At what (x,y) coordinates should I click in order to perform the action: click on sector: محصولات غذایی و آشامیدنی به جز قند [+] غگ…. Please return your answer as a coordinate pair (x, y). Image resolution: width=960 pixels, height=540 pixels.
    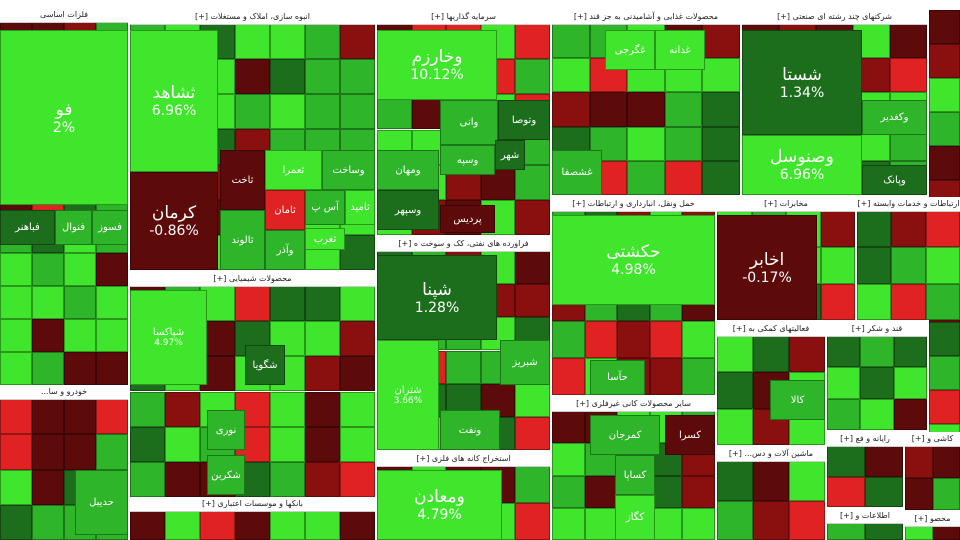
    Looking at the image, I should click on (646, 102).